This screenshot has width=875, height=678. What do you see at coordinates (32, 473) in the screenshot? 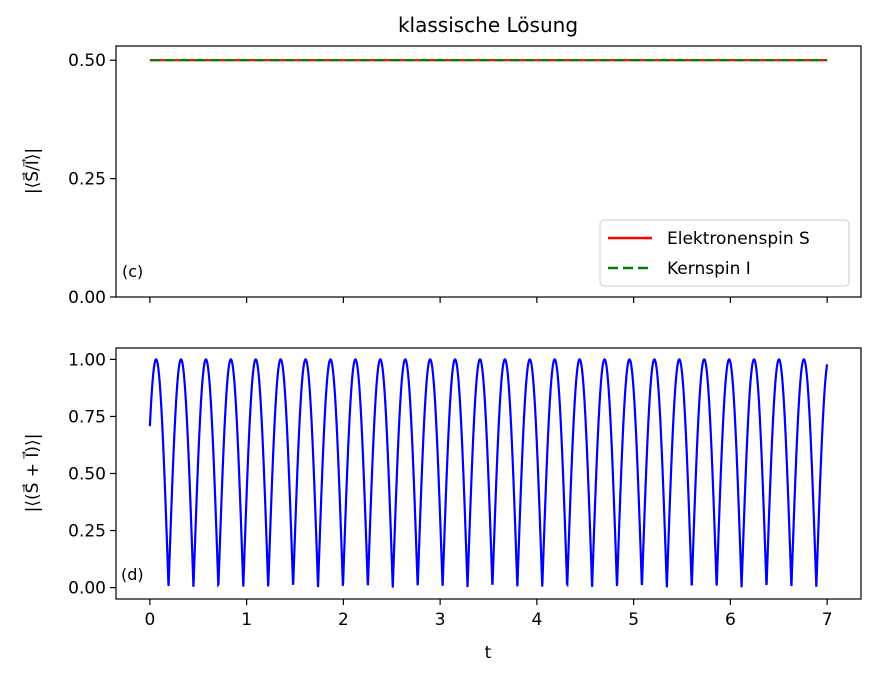
I see `panel-d-ylabel: |⟨(S⃗ + I⃗)⟩|` at bounding box center [32, 473].